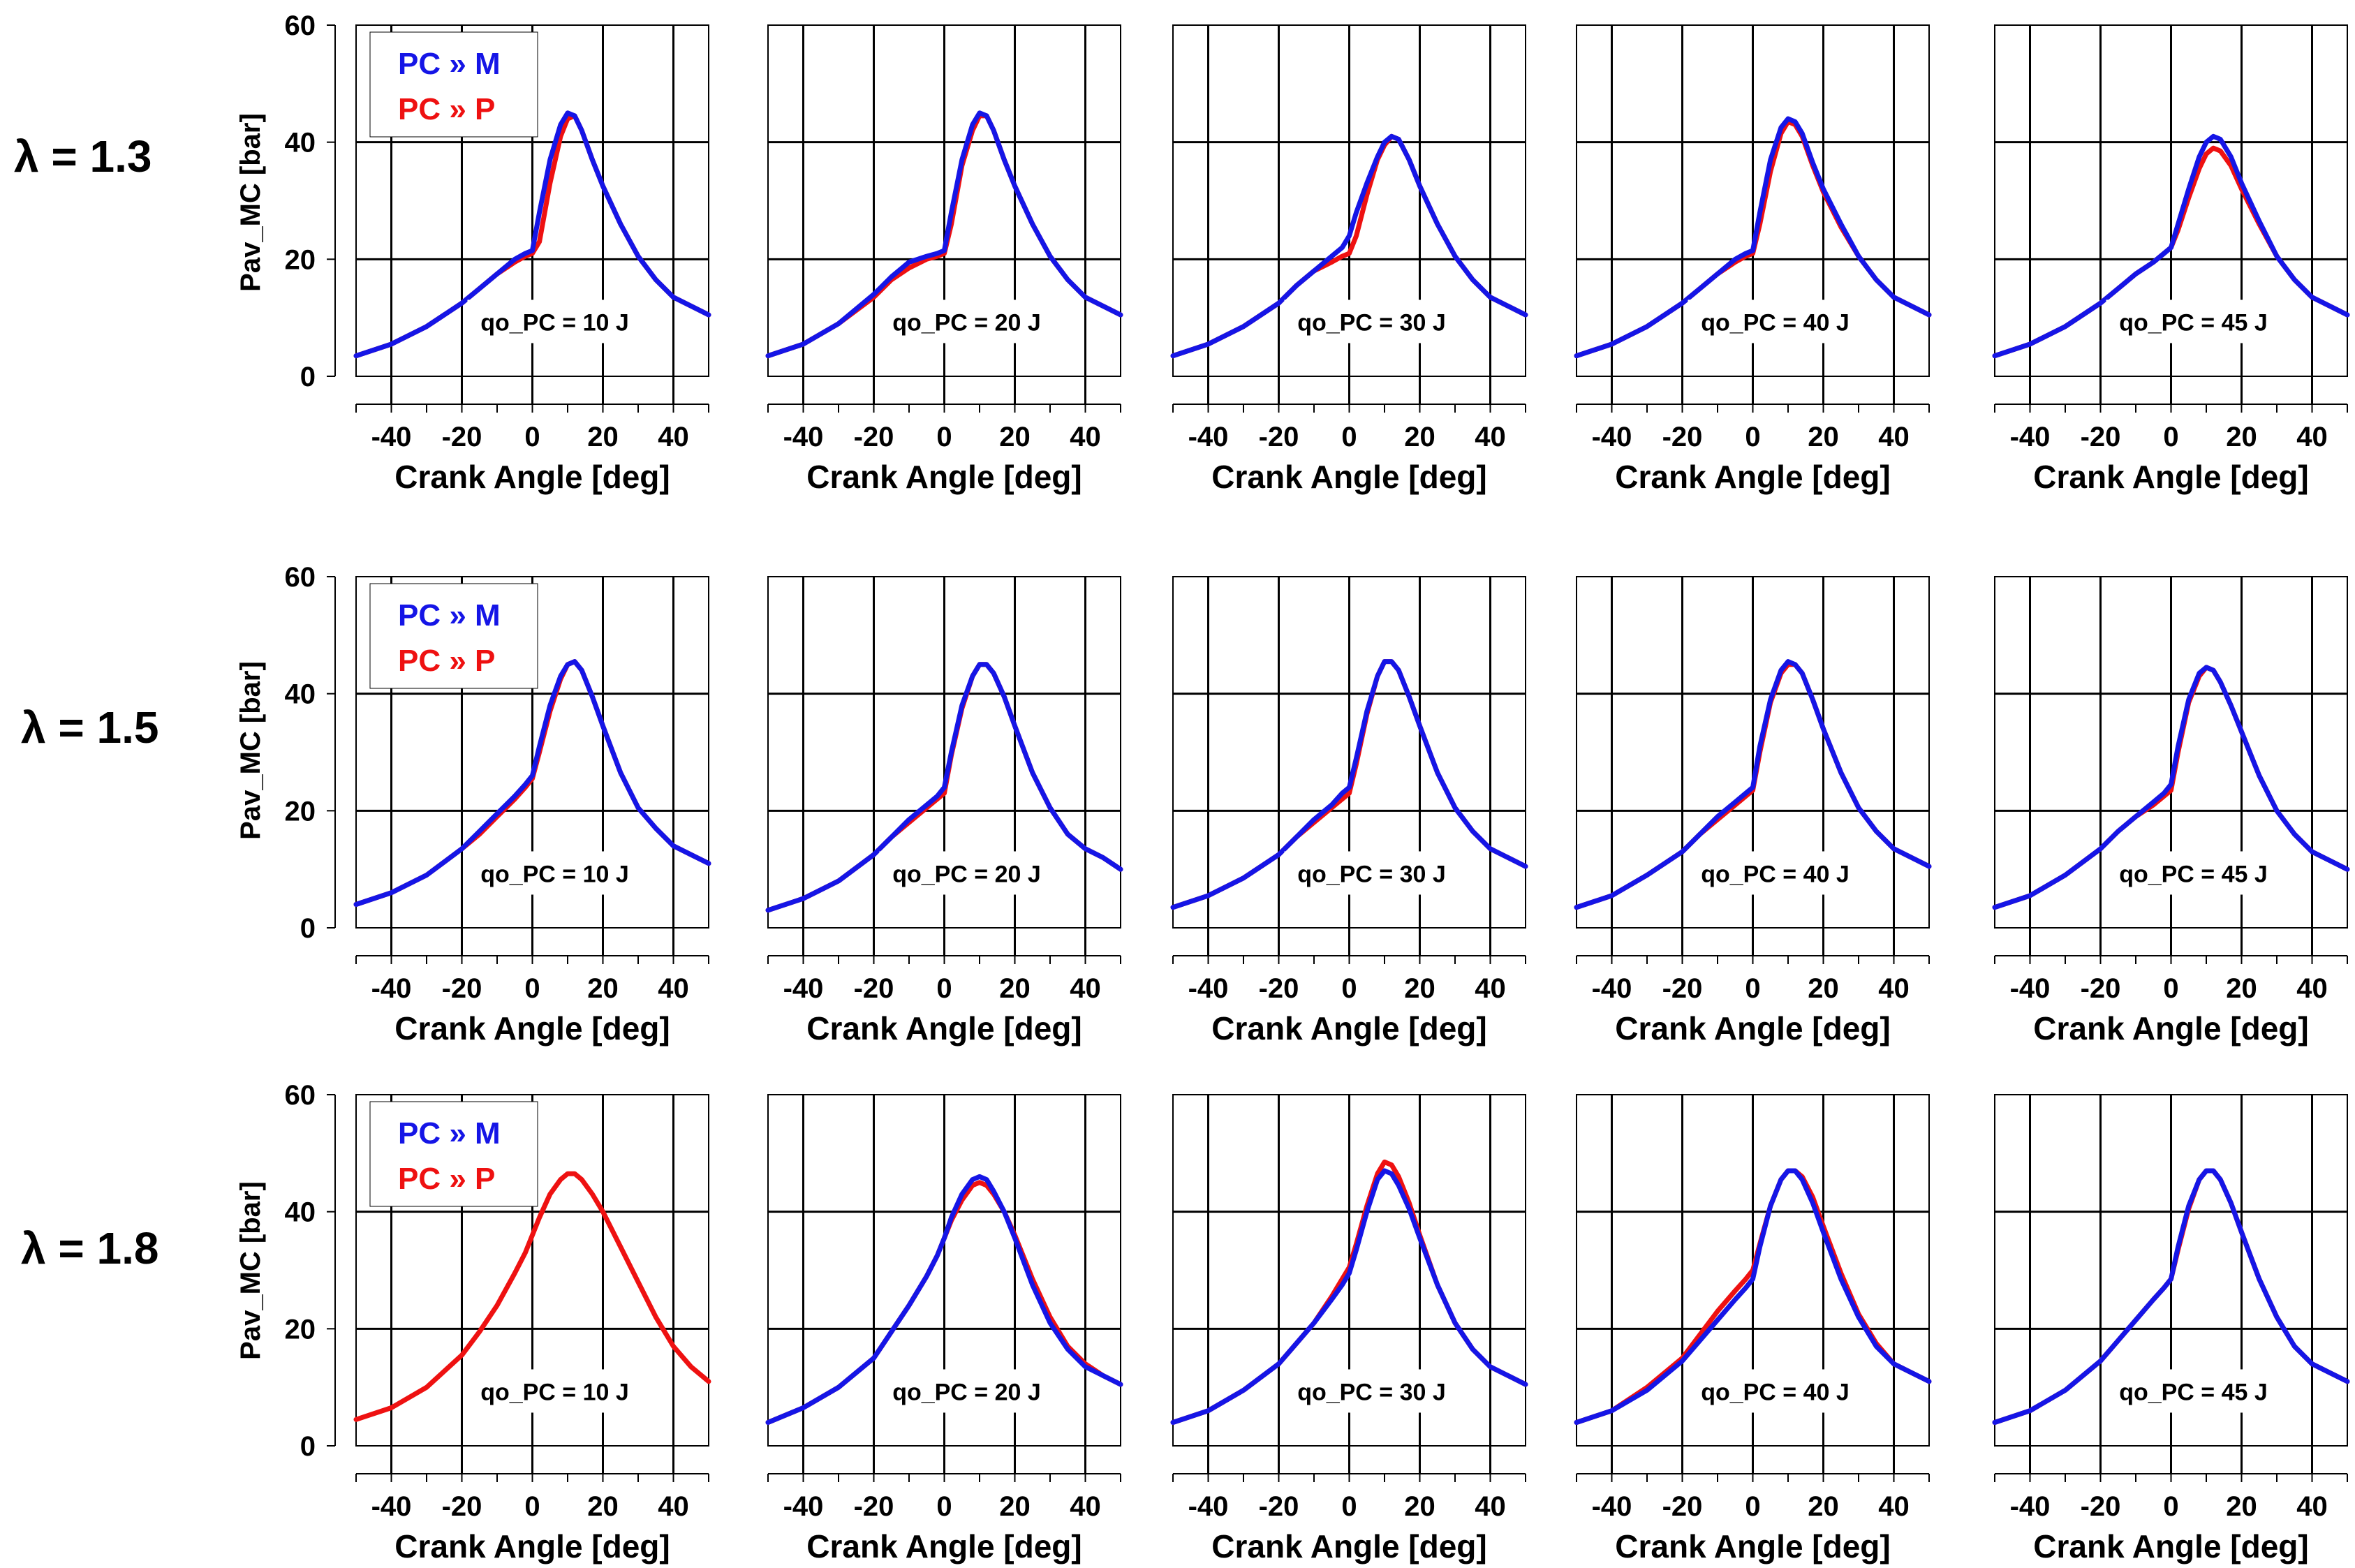  What do you see at coordinates (1349, 1330) in the screenshot?
I see `panel-r3-c3: -40 -20 0 20 40 Crank Angle [deg] qo_PC = 30 J` at bounding box center [1349, 1330].